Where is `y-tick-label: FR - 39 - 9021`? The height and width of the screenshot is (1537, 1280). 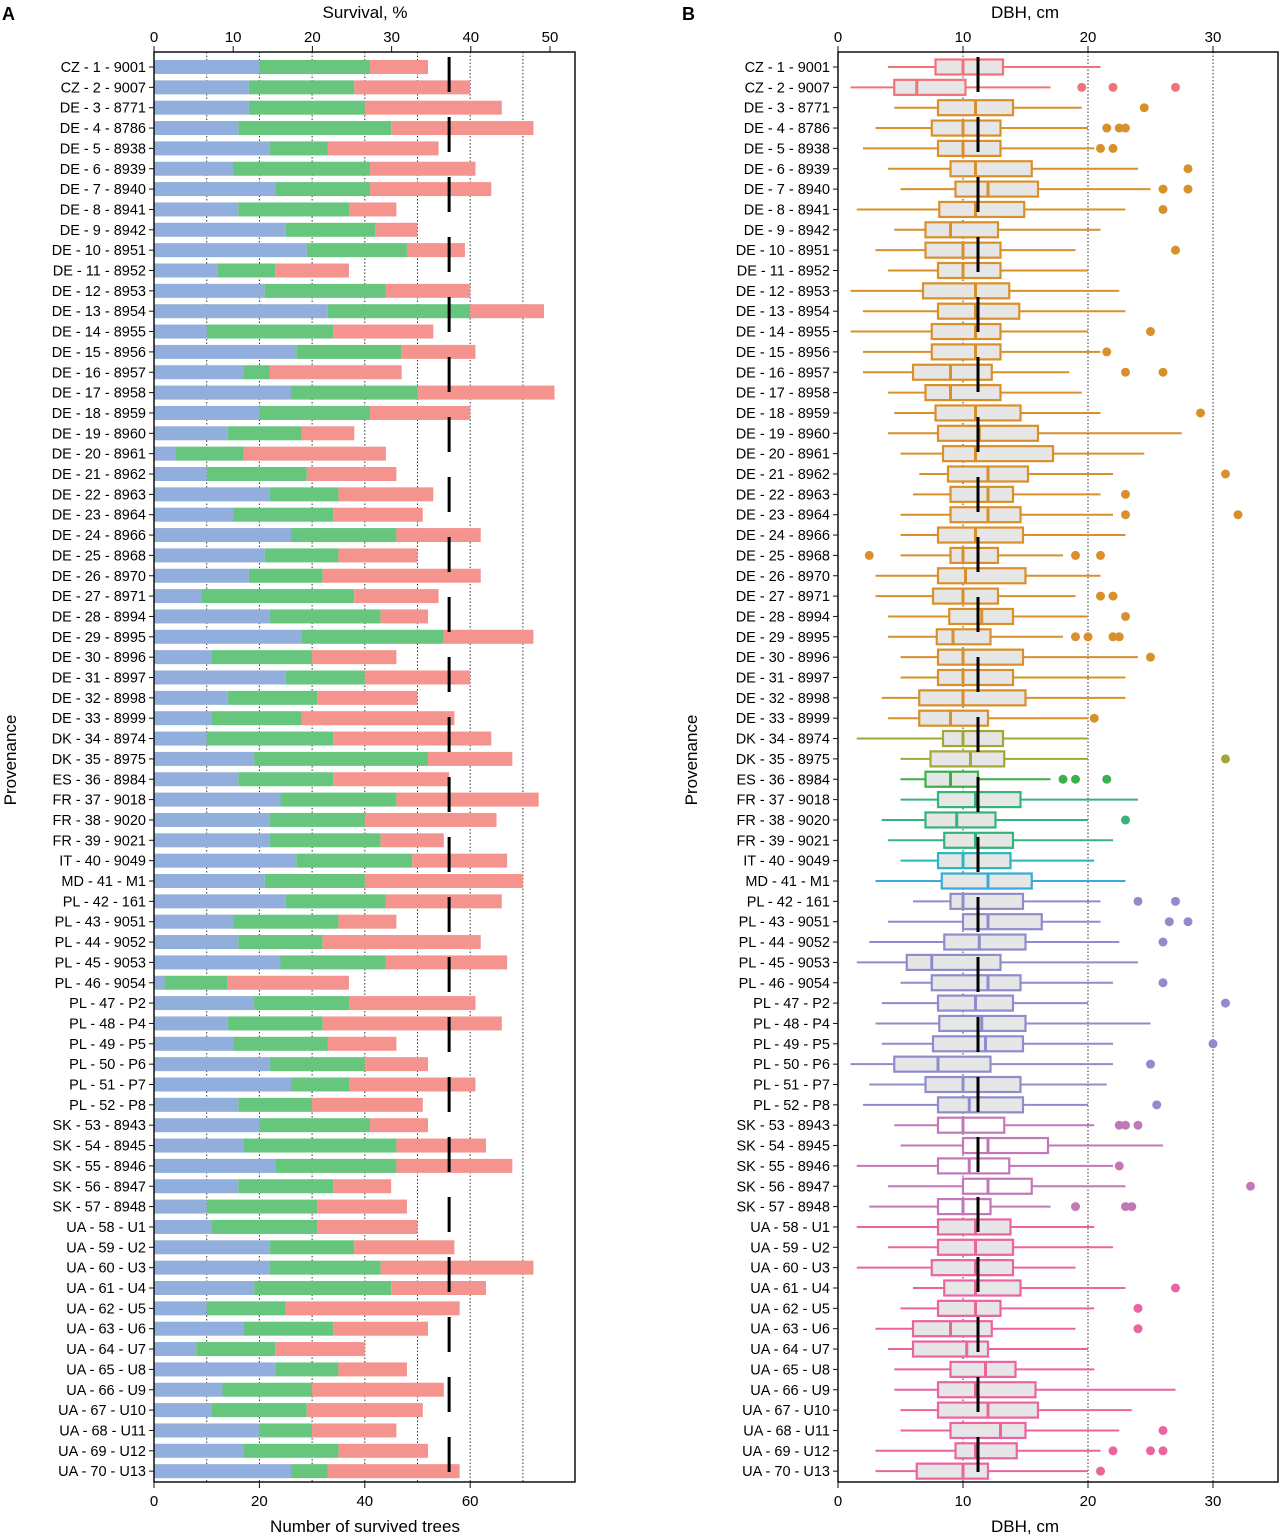 y-tick-label: FR - 39 - 9021 is located at coordinates (784, 841).